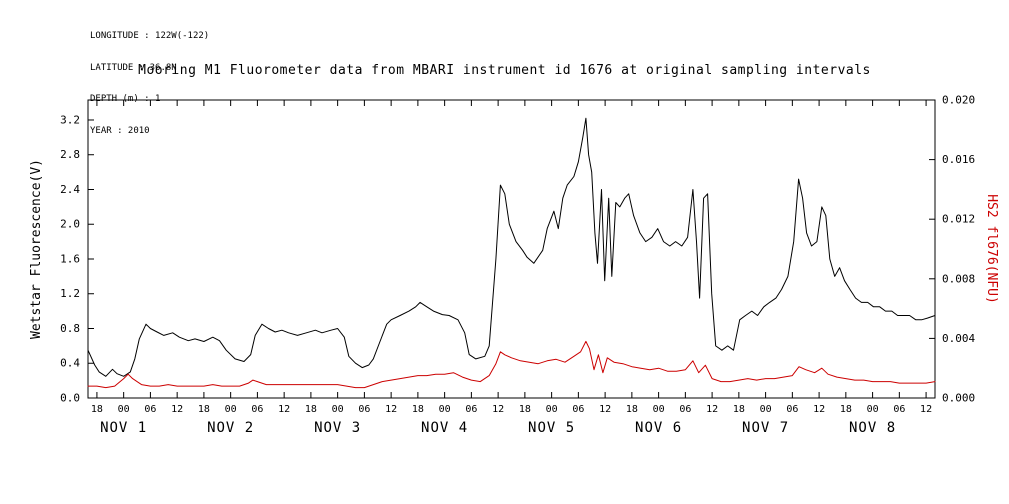 This screenshot has height=504, width=1009. Describe the element at coordinates (958, 159) in the screenshot. I see `y-right-tick-label: 0.016` at that location.